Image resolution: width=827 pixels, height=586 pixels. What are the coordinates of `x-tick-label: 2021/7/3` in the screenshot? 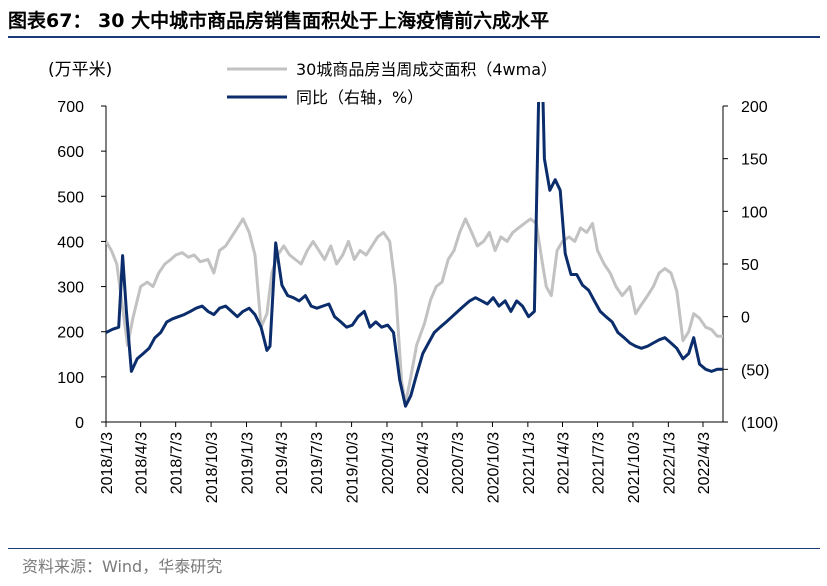 It's located at (599, 463).